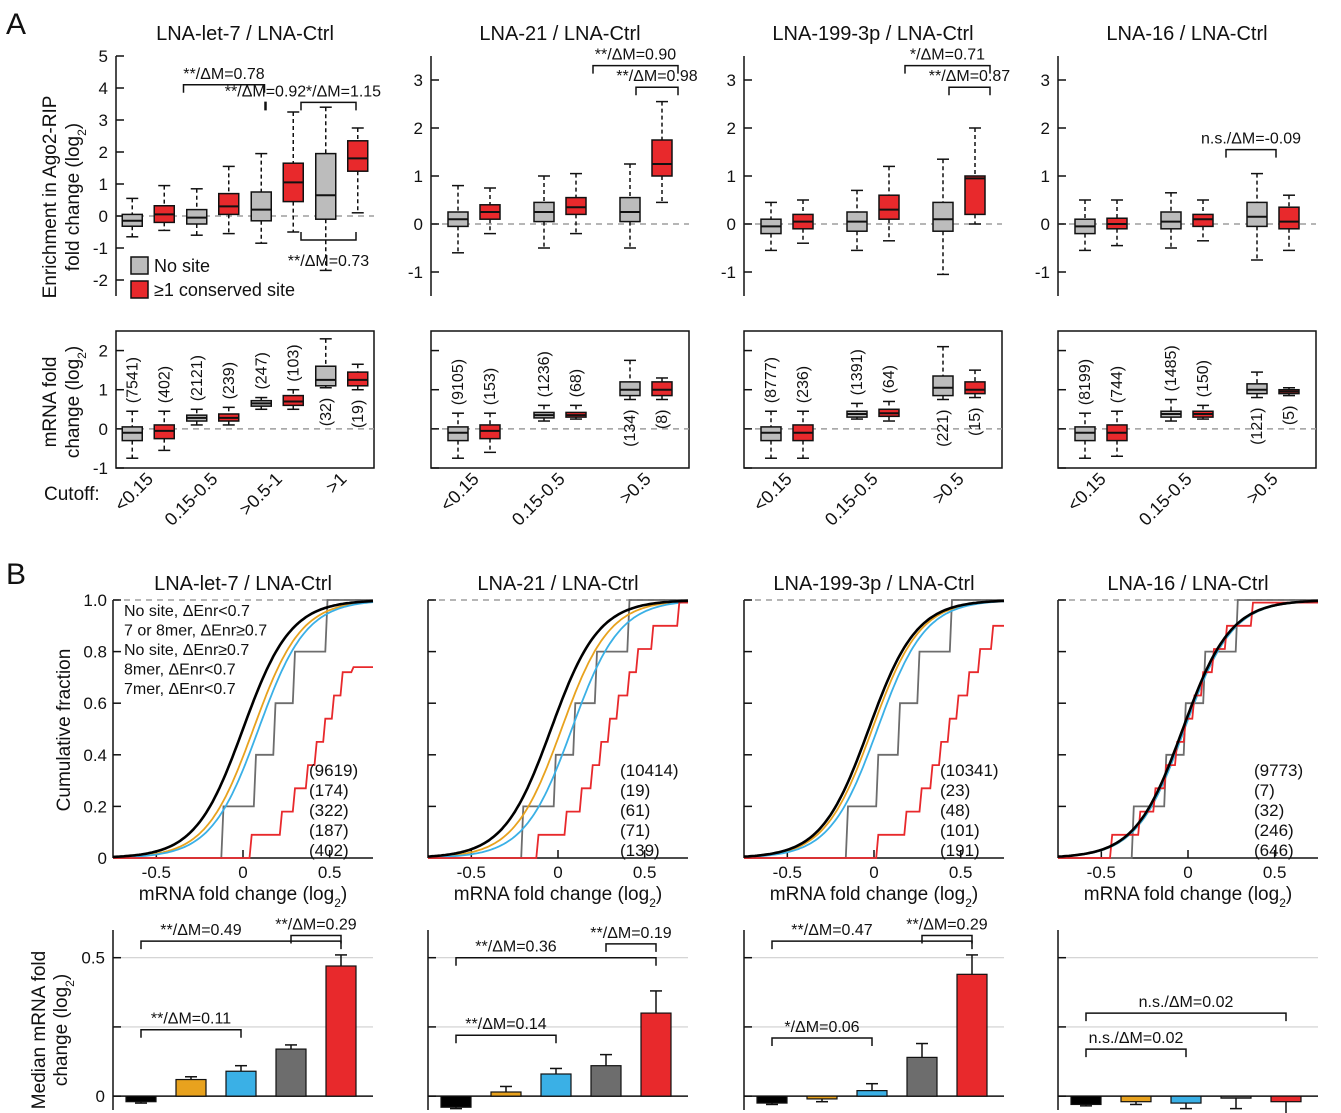 Image resolution: width=1341 pixels, height=1113 pixels. Describe the element at coordinates (630, 428) in the screenshot. I see `count-label: (134)` at that location.